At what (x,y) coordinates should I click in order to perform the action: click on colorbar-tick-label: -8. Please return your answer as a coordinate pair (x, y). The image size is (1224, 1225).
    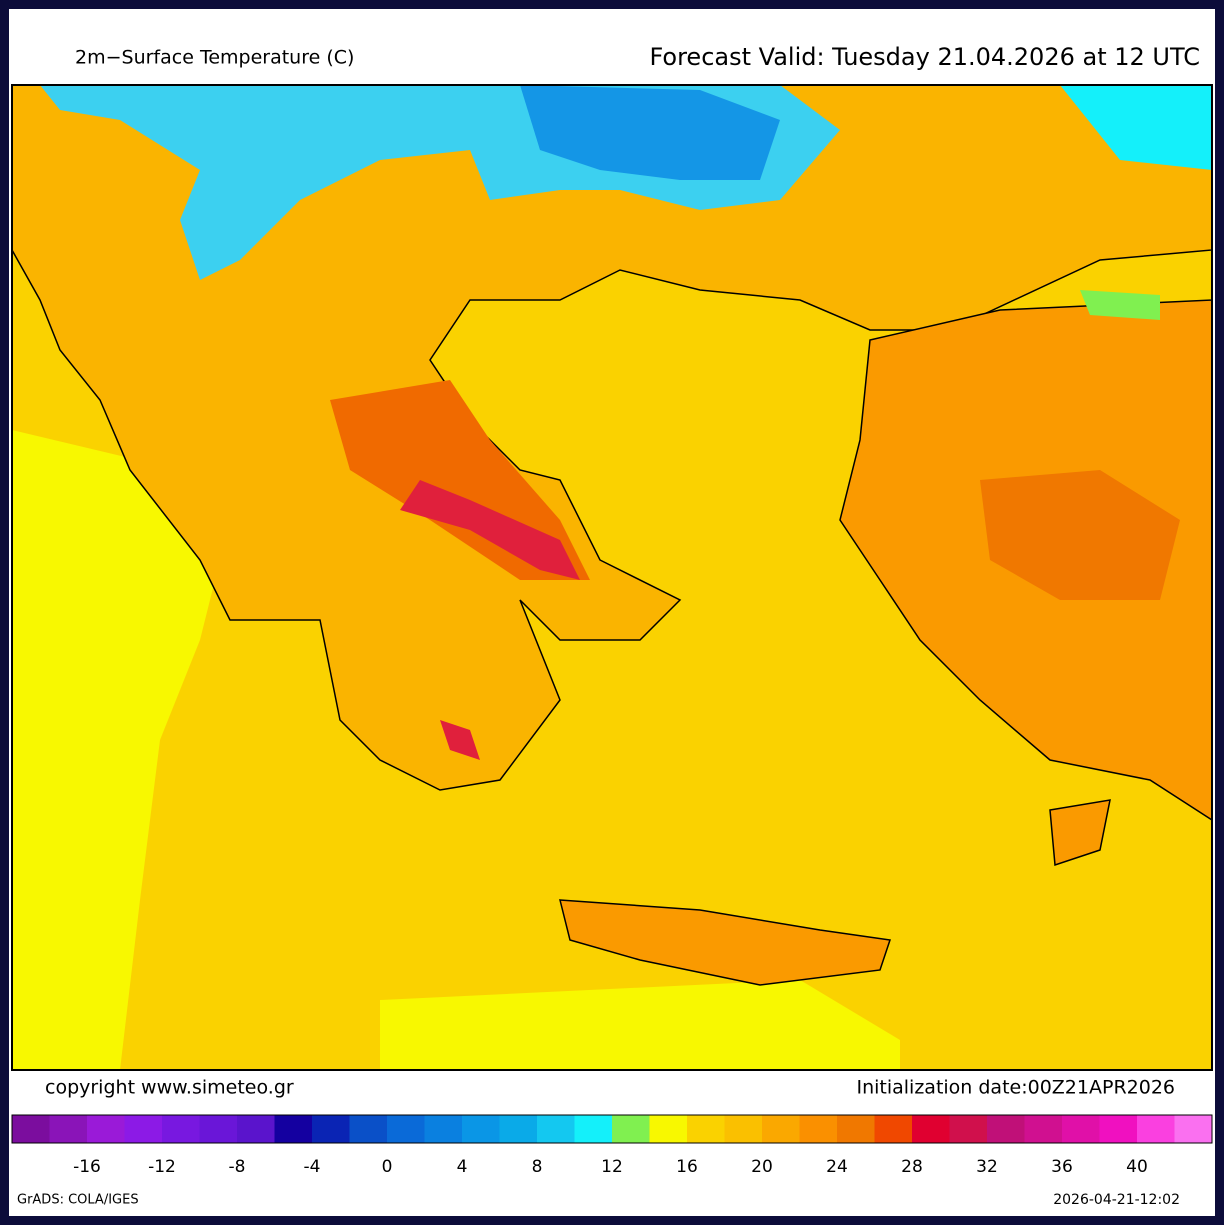
    Looking at the image, I should click on (237, 1167).